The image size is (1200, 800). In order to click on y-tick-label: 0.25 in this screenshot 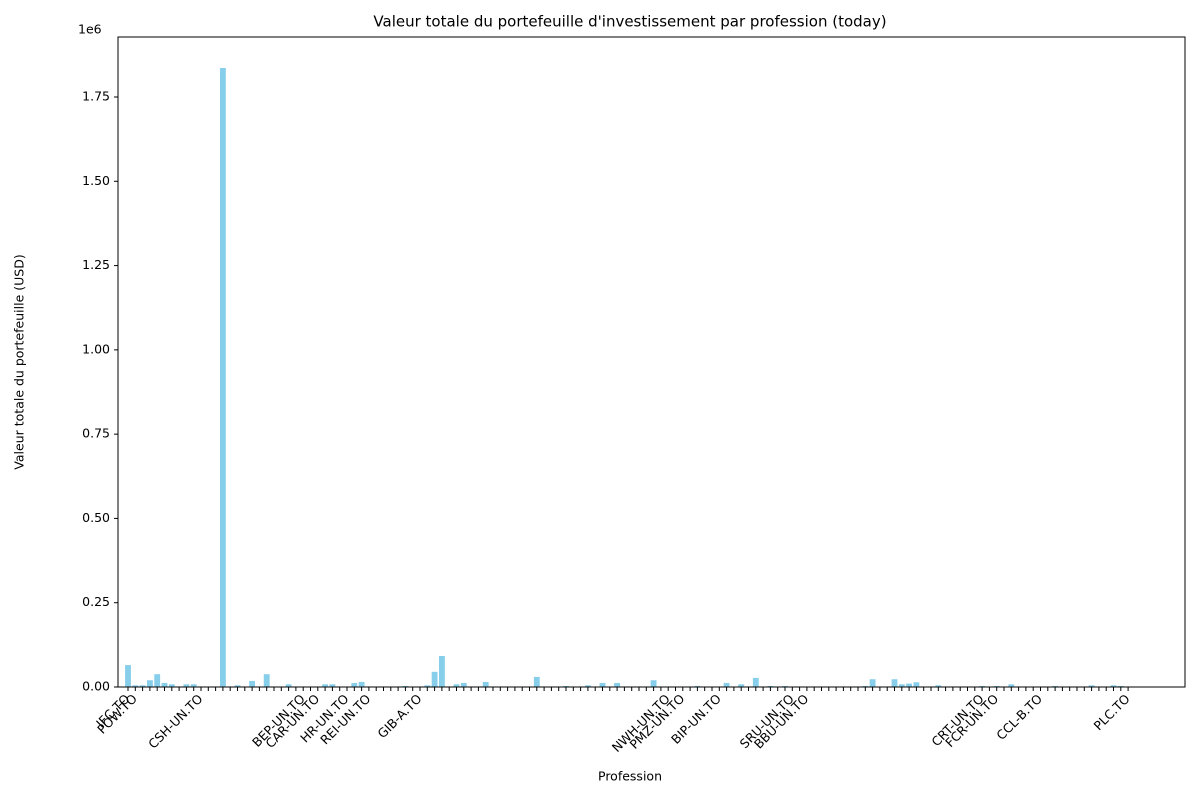, I will do `click(96, 601)`.